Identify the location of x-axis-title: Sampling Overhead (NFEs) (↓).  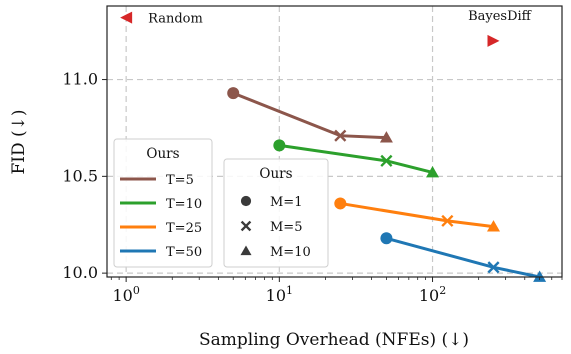
(334, 340).